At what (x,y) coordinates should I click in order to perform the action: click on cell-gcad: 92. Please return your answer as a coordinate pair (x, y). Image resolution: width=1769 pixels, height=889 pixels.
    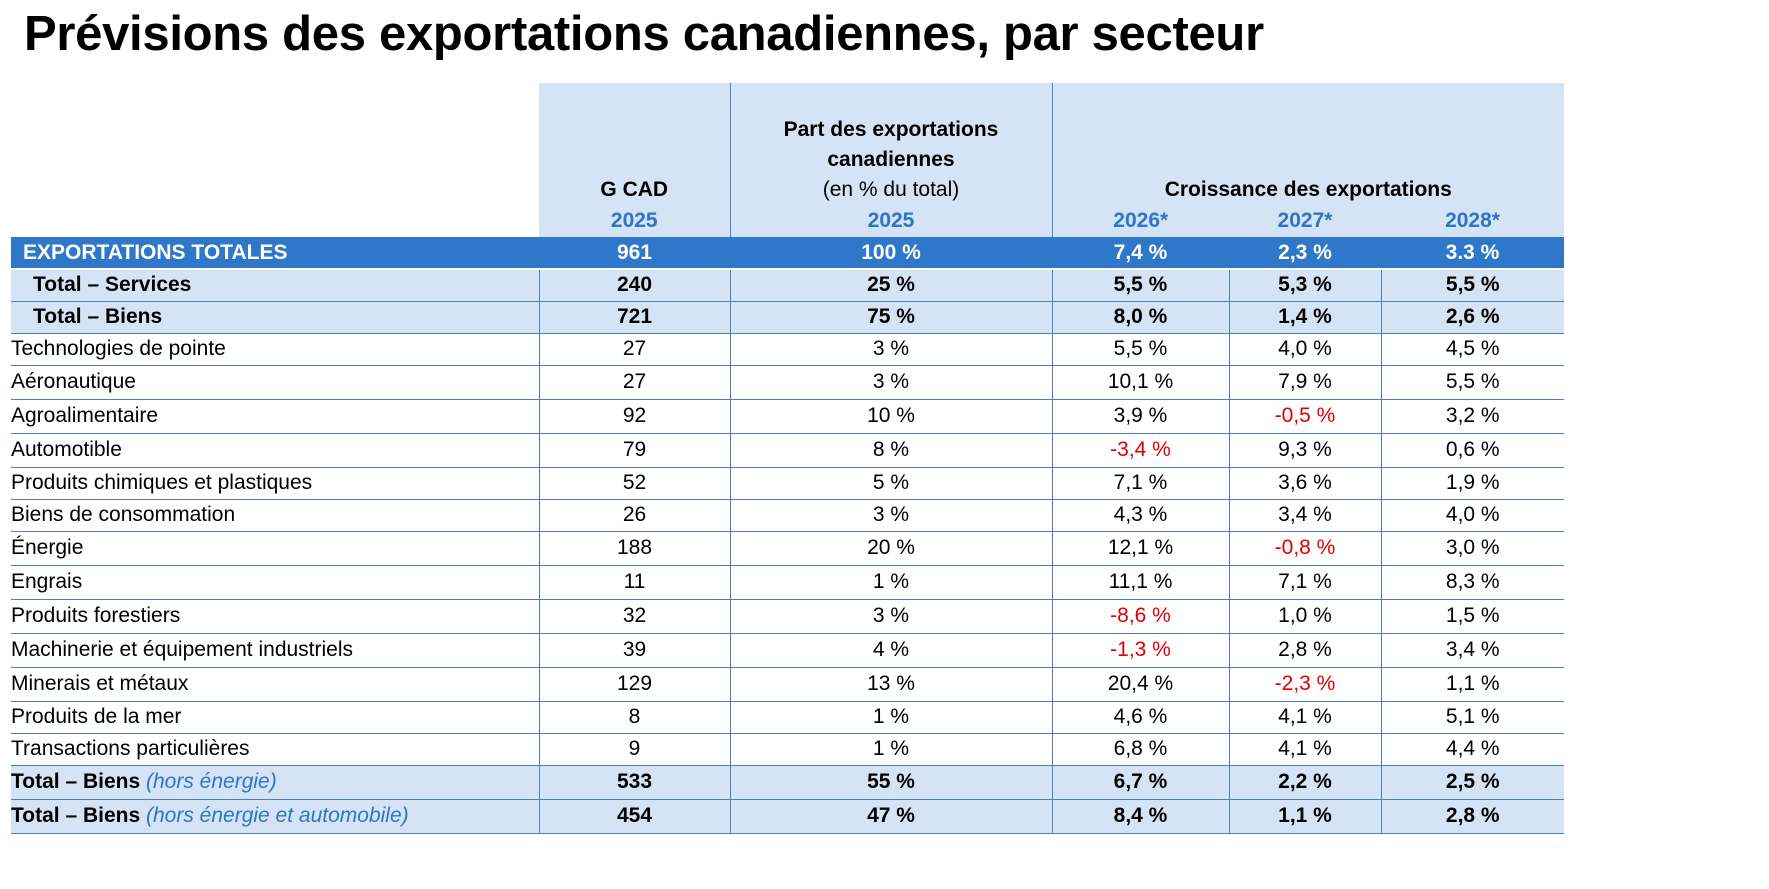
    Looking at the image, I should click on (634, 416).